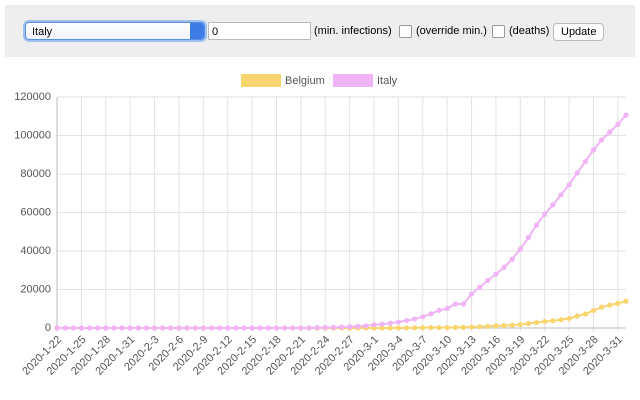  Describe the element at coordinates (197, 31) in the screenshot. I see `select-arrow` at that location.